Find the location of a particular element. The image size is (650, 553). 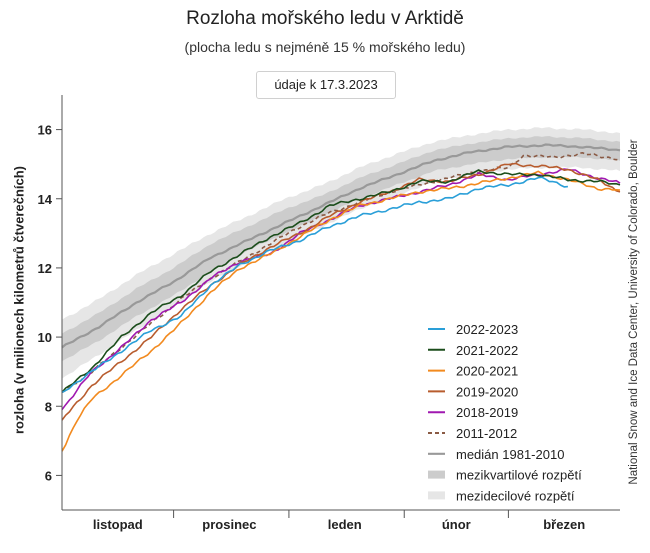

legend-label: 2011-2012 is located at coordinates (486, 433).